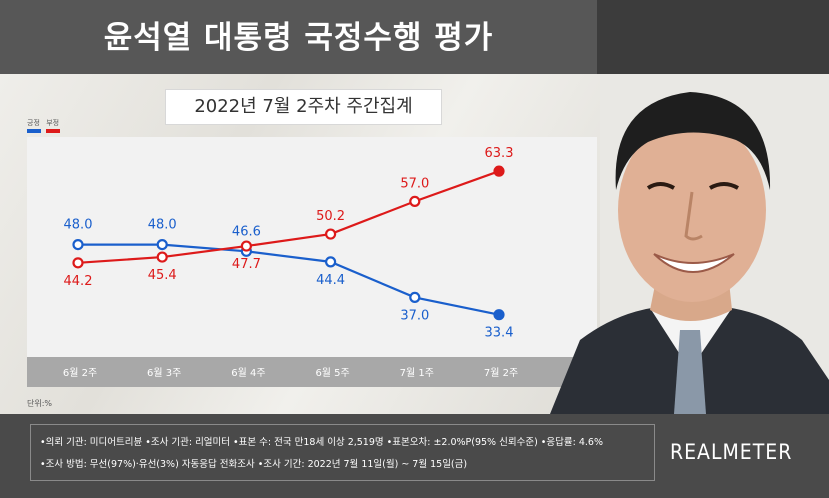 The width and height of the screenshot is (829, 498). Describe the element at coordinates (248, 373) in the screenshot. I see `x-tick-label: 6월 4주` at that location.